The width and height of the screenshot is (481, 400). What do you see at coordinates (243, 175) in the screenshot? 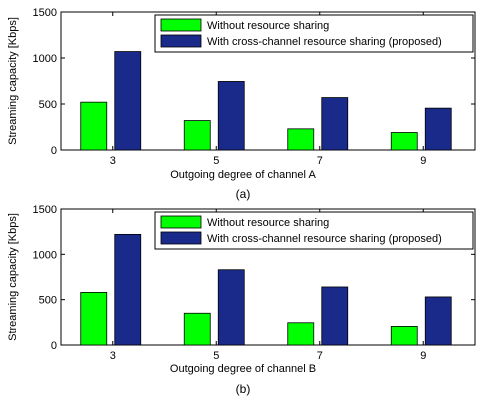
I see `x-axis-label: Outgoing degree of channel A` at bounding box center [243, 175].